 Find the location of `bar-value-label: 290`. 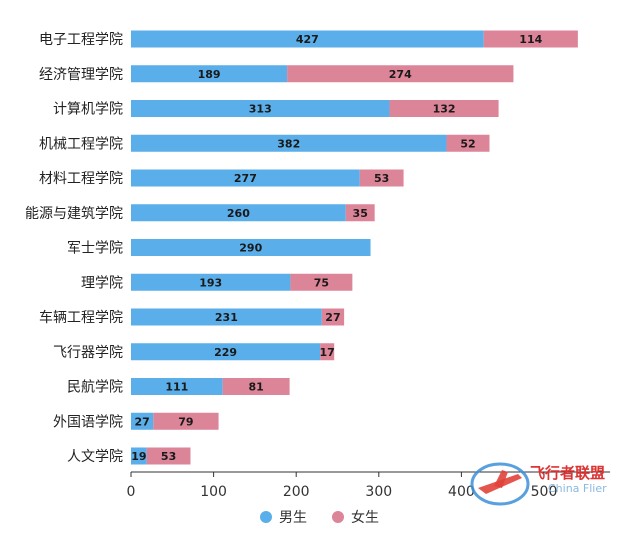

bar-value-label: 290 is located at coordinates (250, 248).